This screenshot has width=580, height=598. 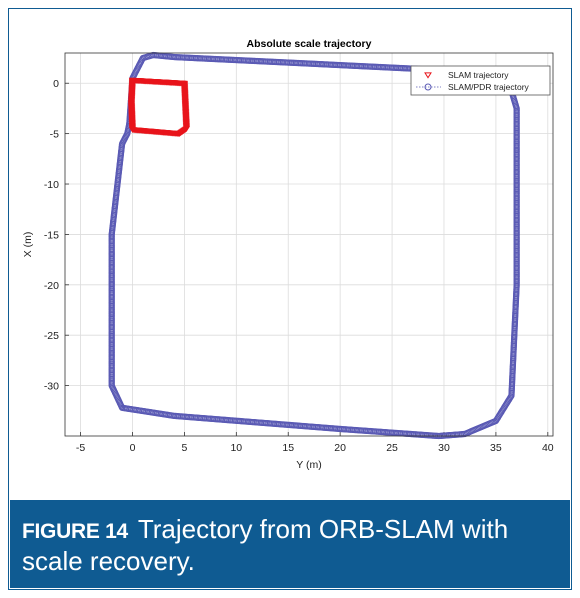 What do you see at coordinates (392, 448) in the screenshot?
I see `x-tick-label: 25` at bounding box center [392, 448].